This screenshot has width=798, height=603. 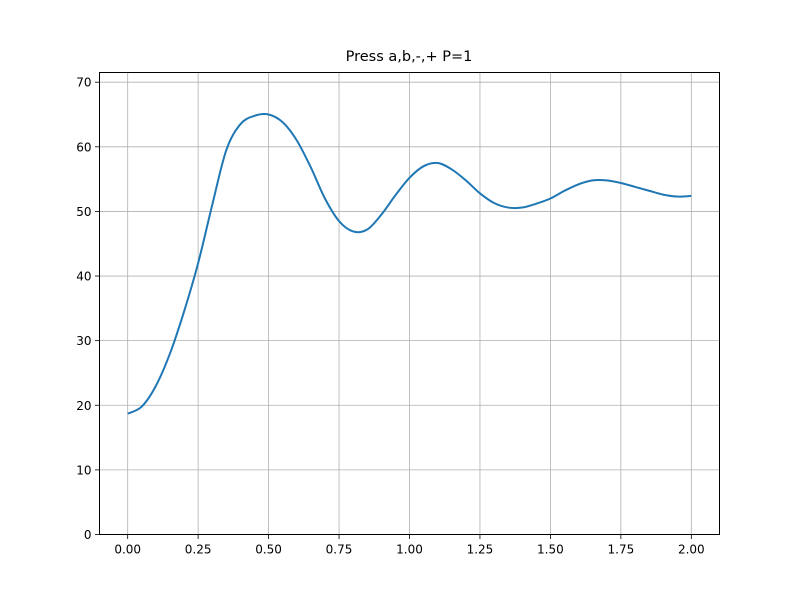 I want to click on x-tick-label: 0.25, so click(x=198, y=550).